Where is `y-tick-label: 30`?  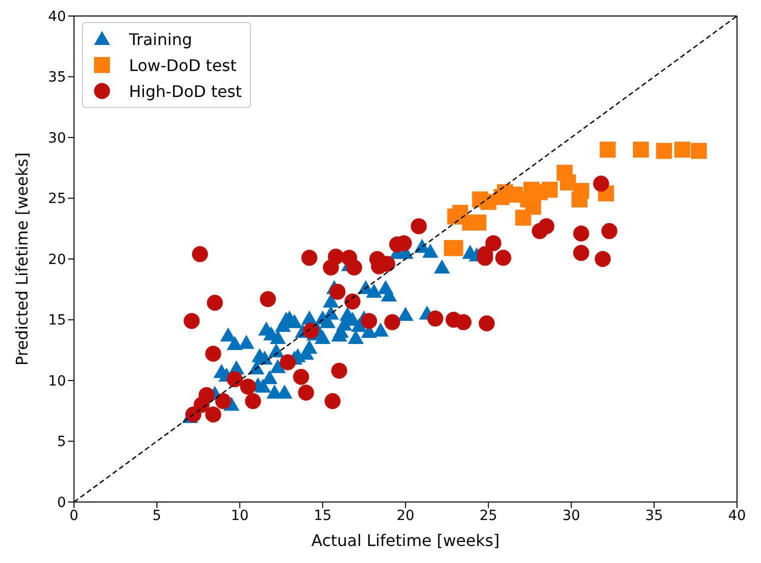 y-tick-label: 30 is located at coordinates (57, 138).